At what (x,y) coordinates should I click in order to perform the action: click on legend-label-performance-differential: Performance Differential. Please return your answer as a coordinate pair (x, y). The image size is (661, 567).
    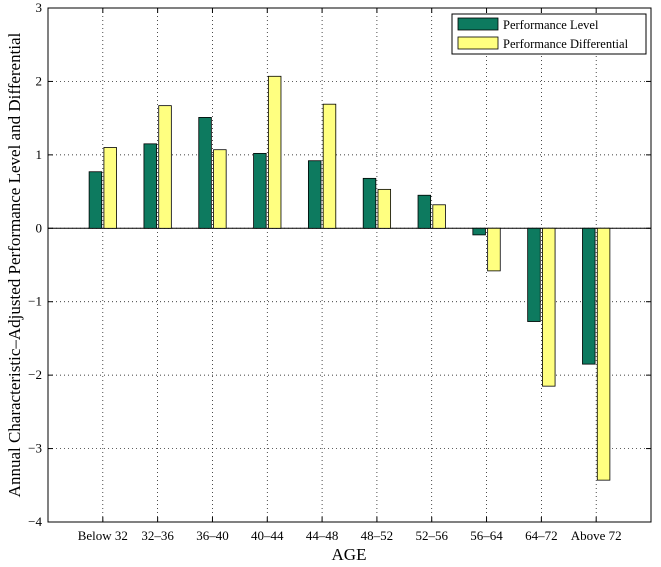
    Looking at the image, I should click on (566, 44).